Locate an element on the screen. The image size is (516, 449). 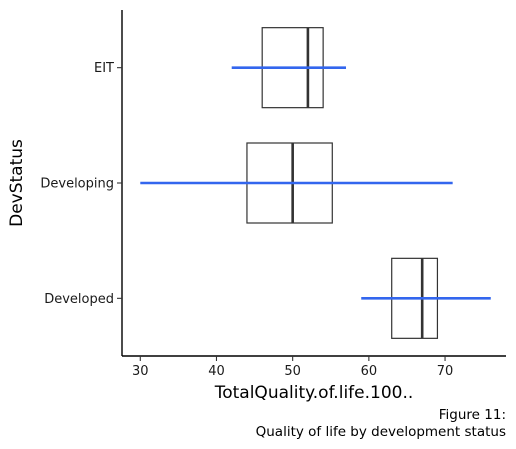
y-tick-label-developed: Developed is located at coordinates (79, 299).